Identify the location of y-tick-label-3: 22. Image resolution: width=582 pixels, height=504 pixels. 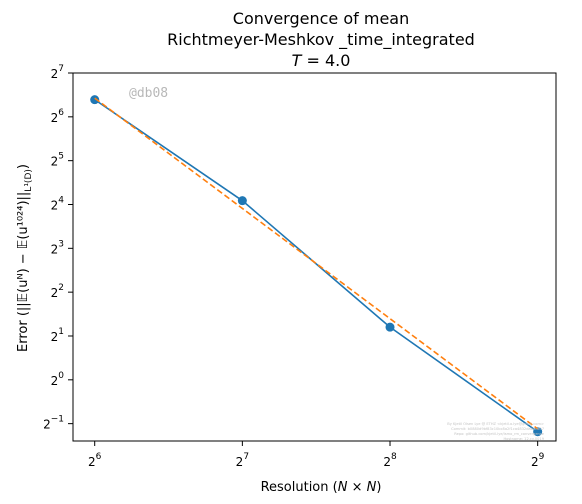
(57, 291).